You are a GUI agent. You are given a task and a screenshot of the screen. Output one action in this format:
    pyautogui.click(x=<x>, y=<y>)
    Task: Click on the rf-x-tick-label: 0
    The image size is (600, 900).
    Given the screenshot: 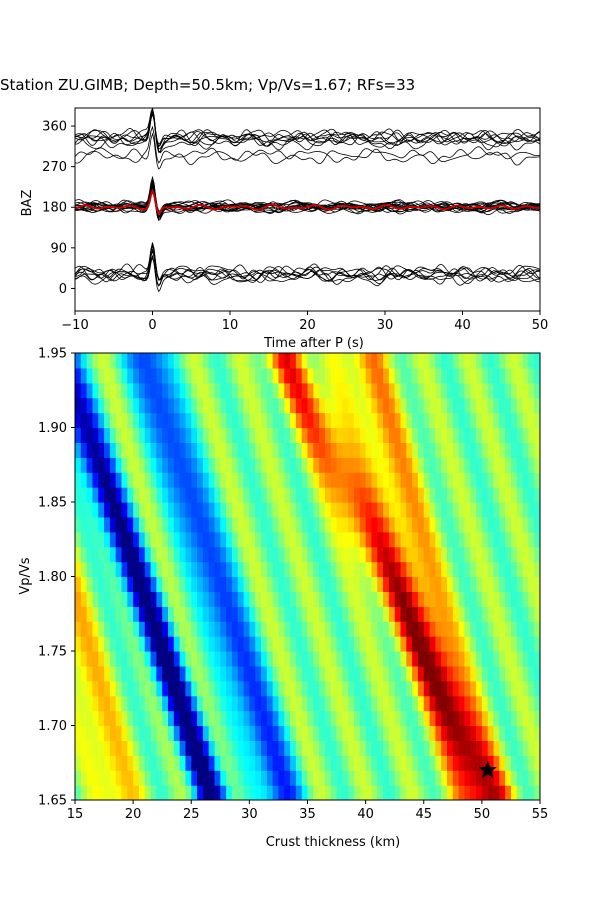 What is the action you would take?
    pyautogui.click(x=152, y=325)
    